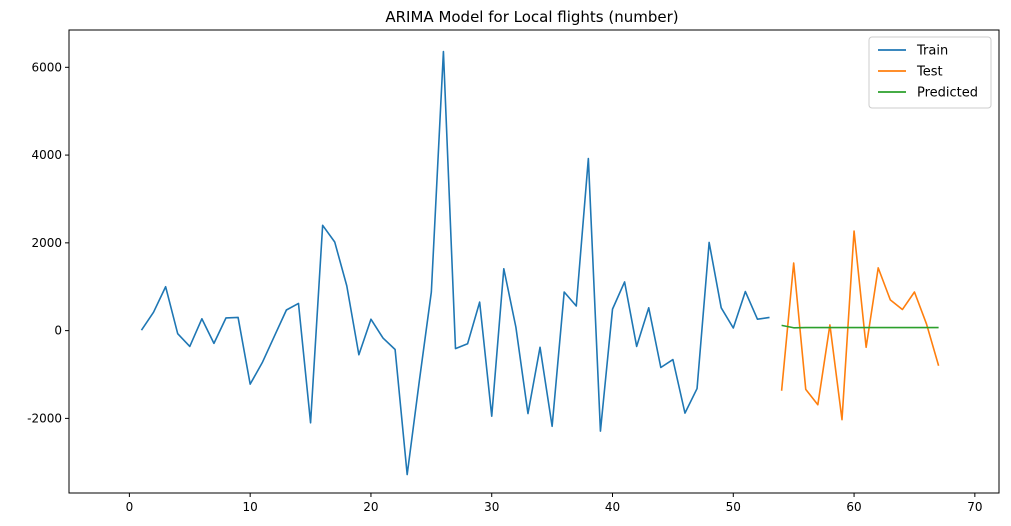  I want to click on x-axis: 0 10 20 30 40 50 60 70, so click(554, 503).